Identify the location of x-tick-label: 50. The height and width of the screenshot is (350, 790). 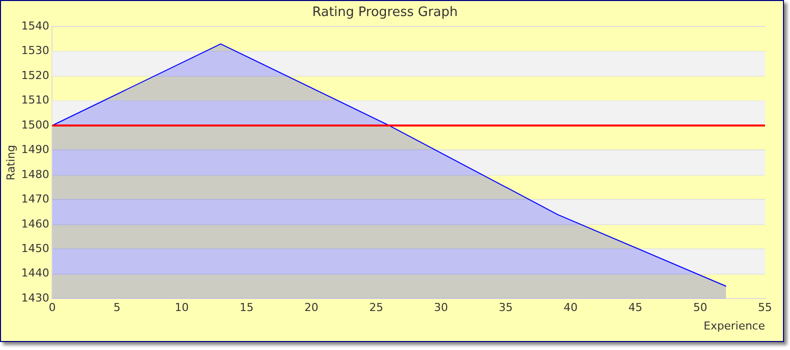
(700, 307).